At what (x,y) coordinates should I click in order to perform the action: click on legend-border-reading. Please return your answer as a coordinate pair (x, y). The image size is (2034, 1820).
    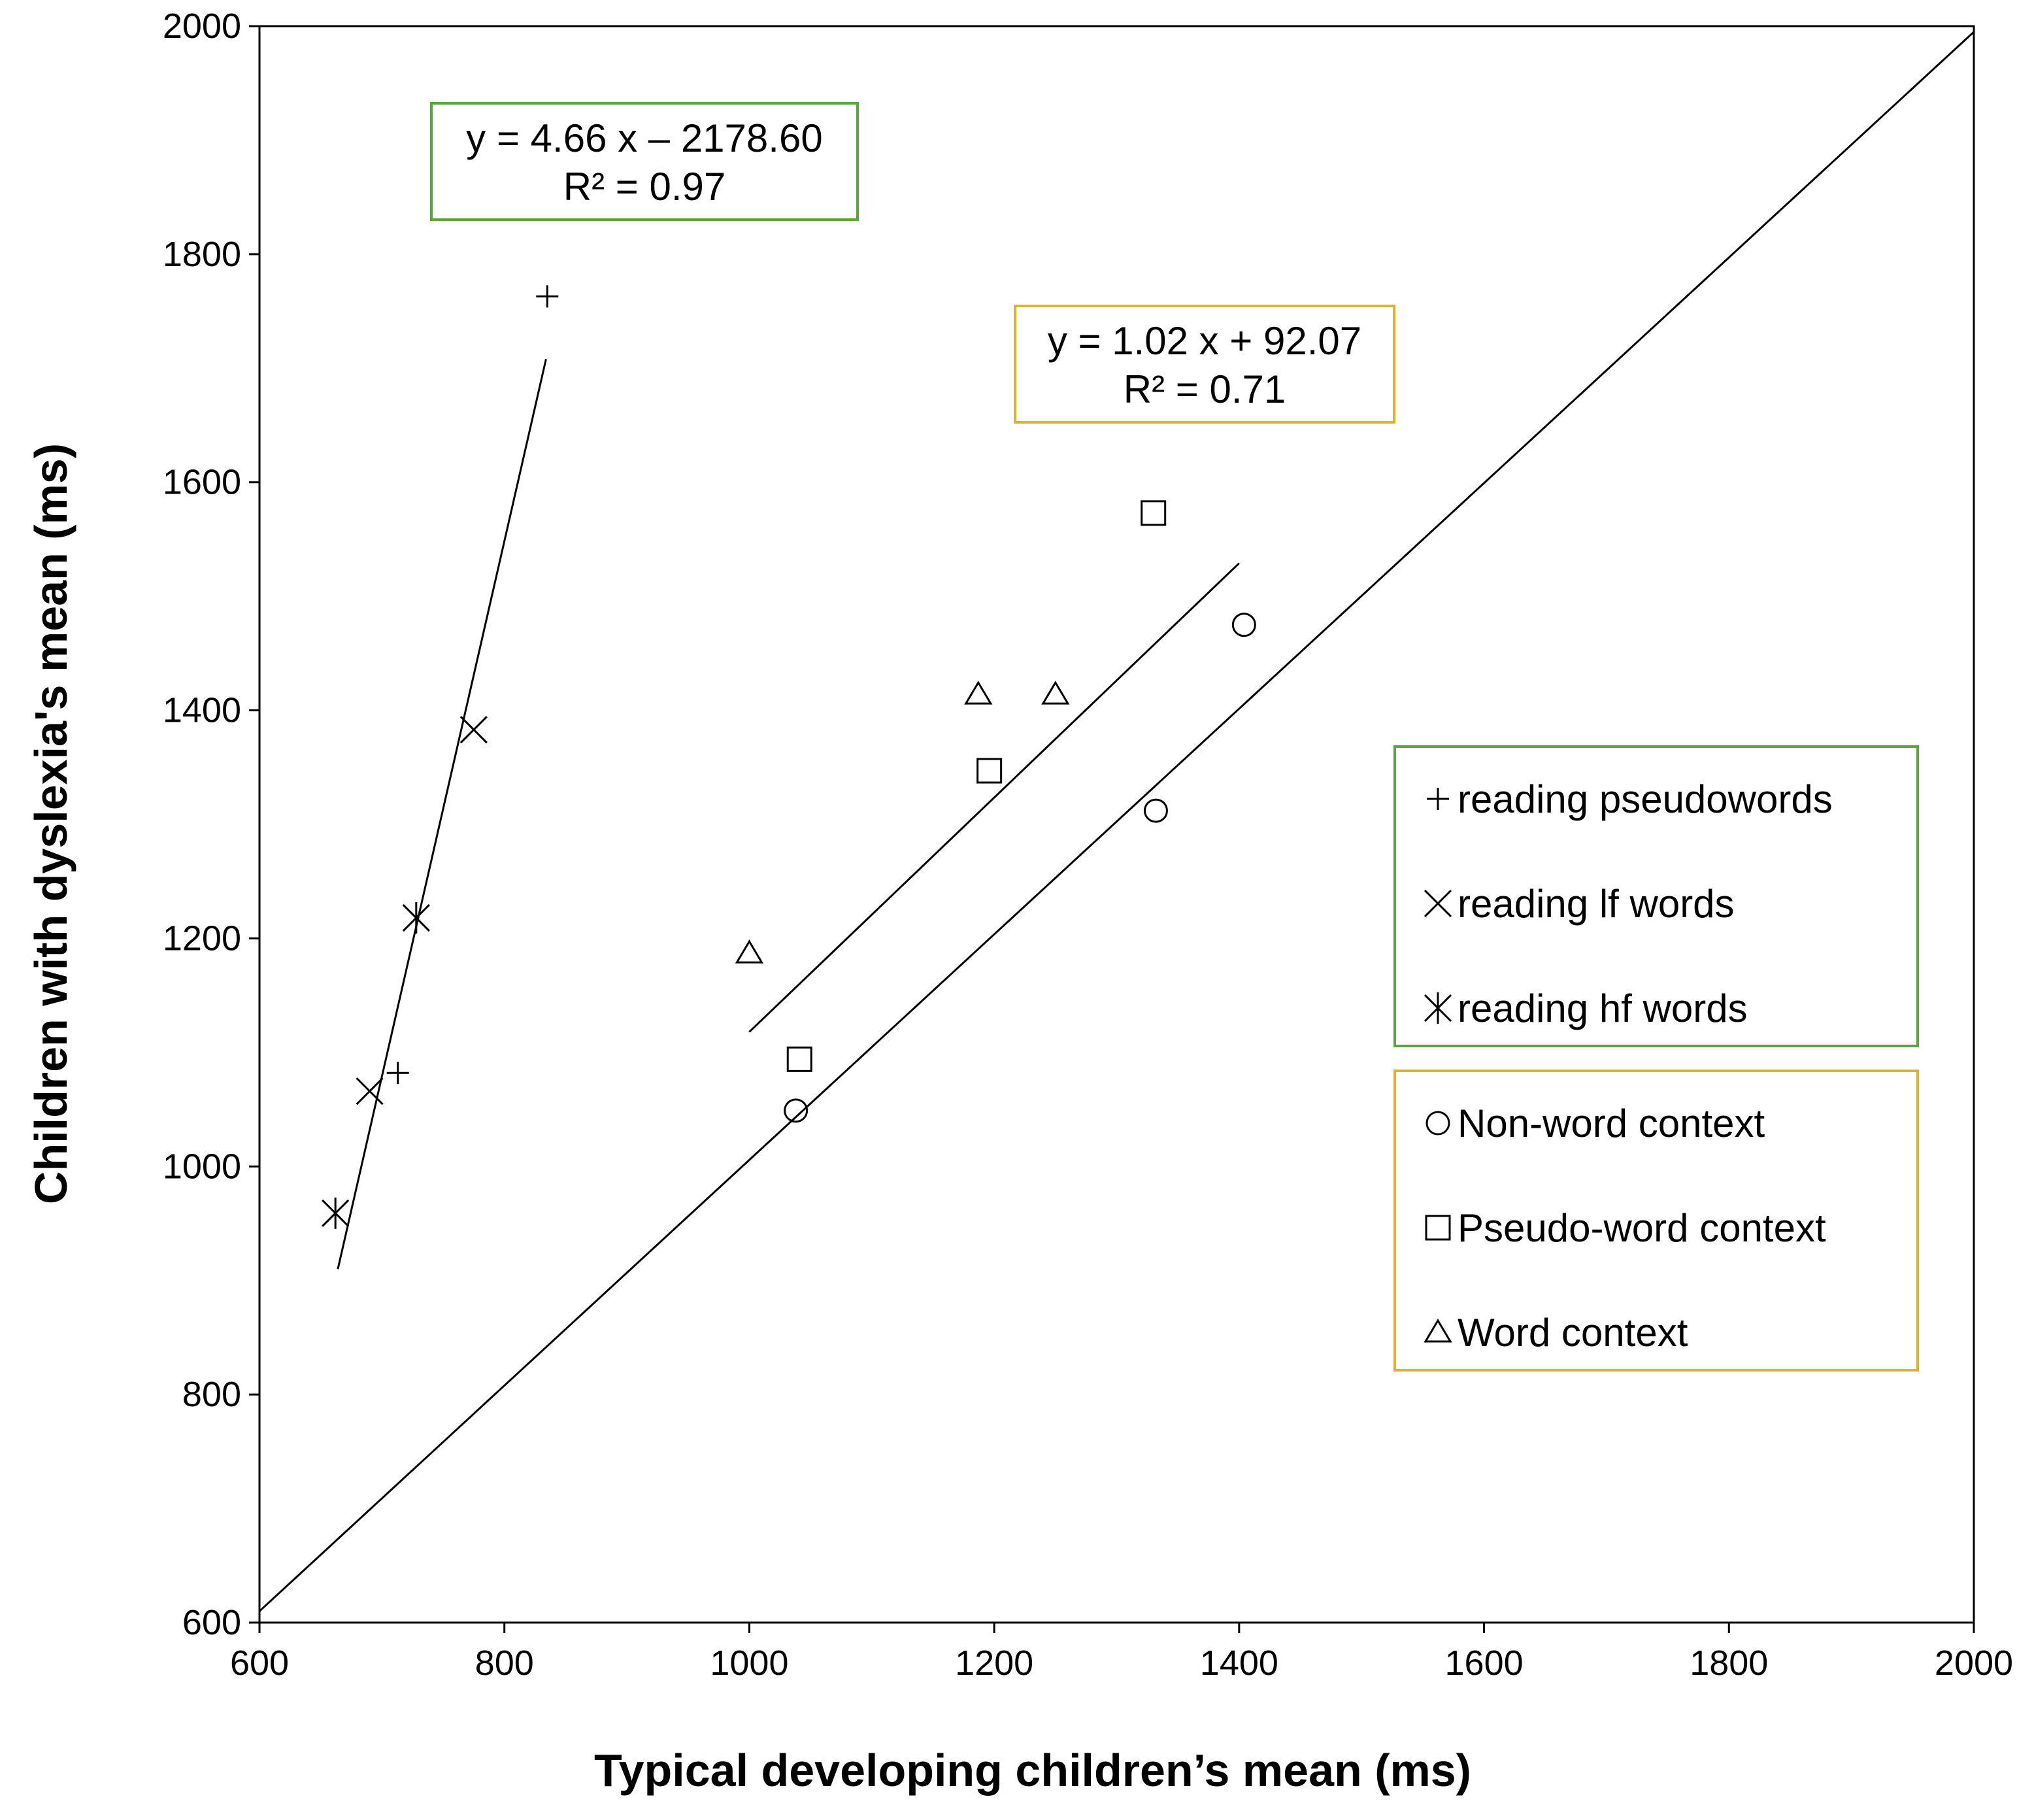
    Looking at the image, I should click on (1656, 896).